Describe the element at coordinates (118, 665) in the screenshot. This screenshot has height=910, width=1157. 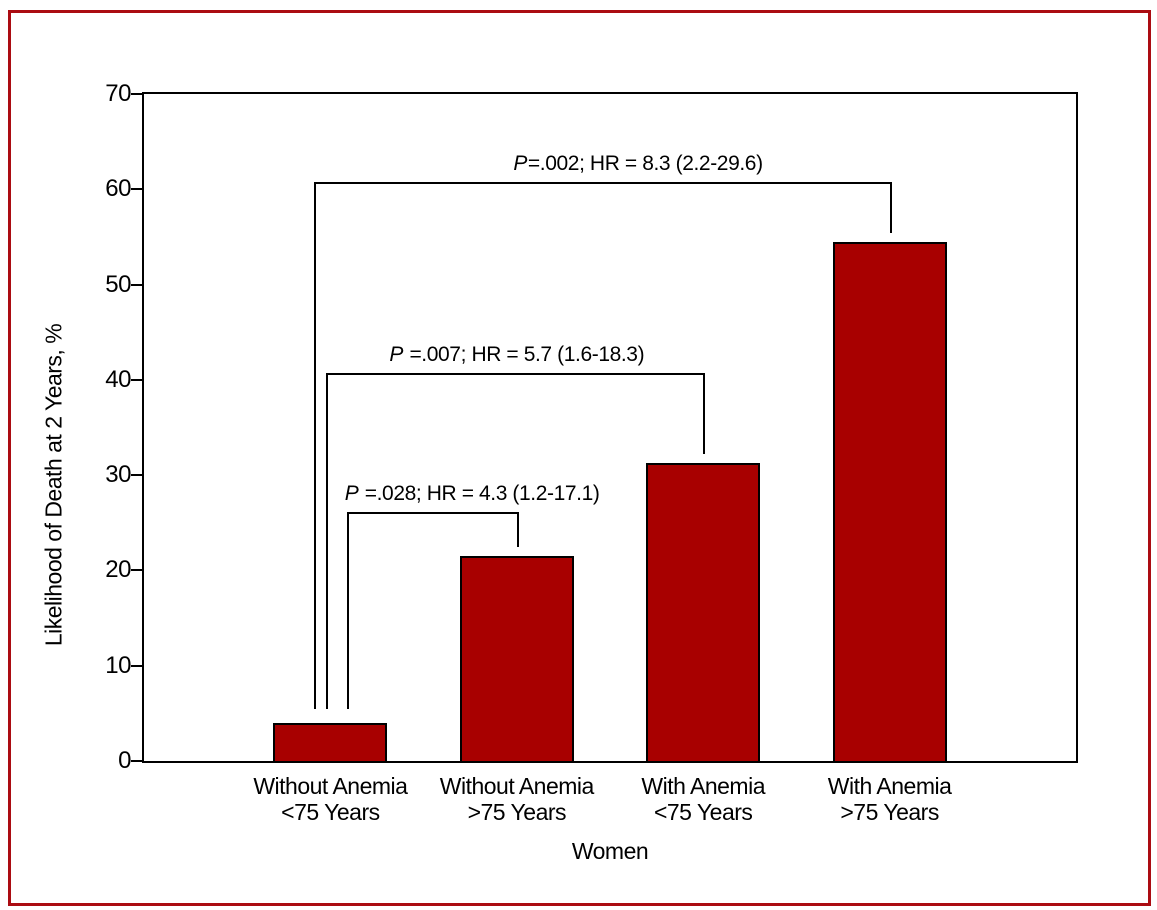
I see `y-tick-label: 10` at that location.